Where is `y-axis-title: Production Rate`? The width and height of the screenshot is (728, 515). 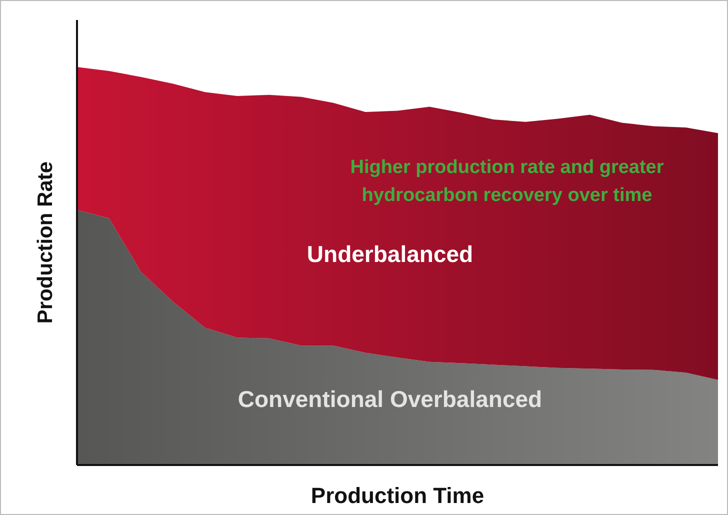
y-axis-title: Production Rate is located at coordinates (45, 242).